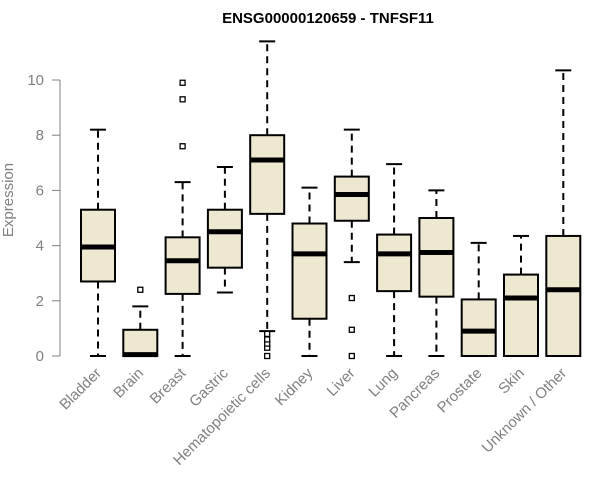 The image size is (600, 500). What do you see at coordinates (40, 356) in the screenshot?
I see `y-tick-label: 0` at bounding box center [40, 356].